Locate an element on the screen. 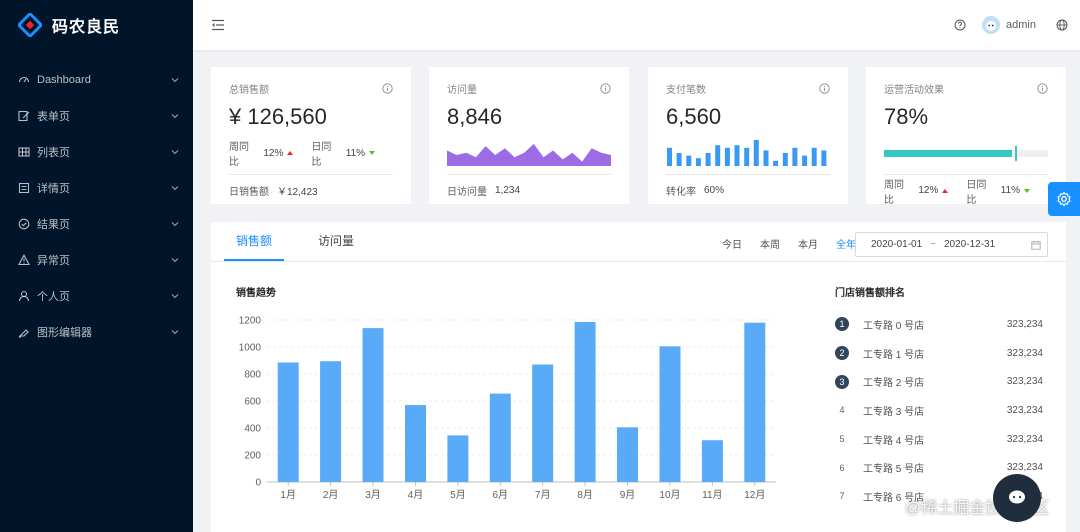 Image resolution: width=1080 pixels, height=532 pixels. y-tick-label: 0 is located at coordinates (258, 483).